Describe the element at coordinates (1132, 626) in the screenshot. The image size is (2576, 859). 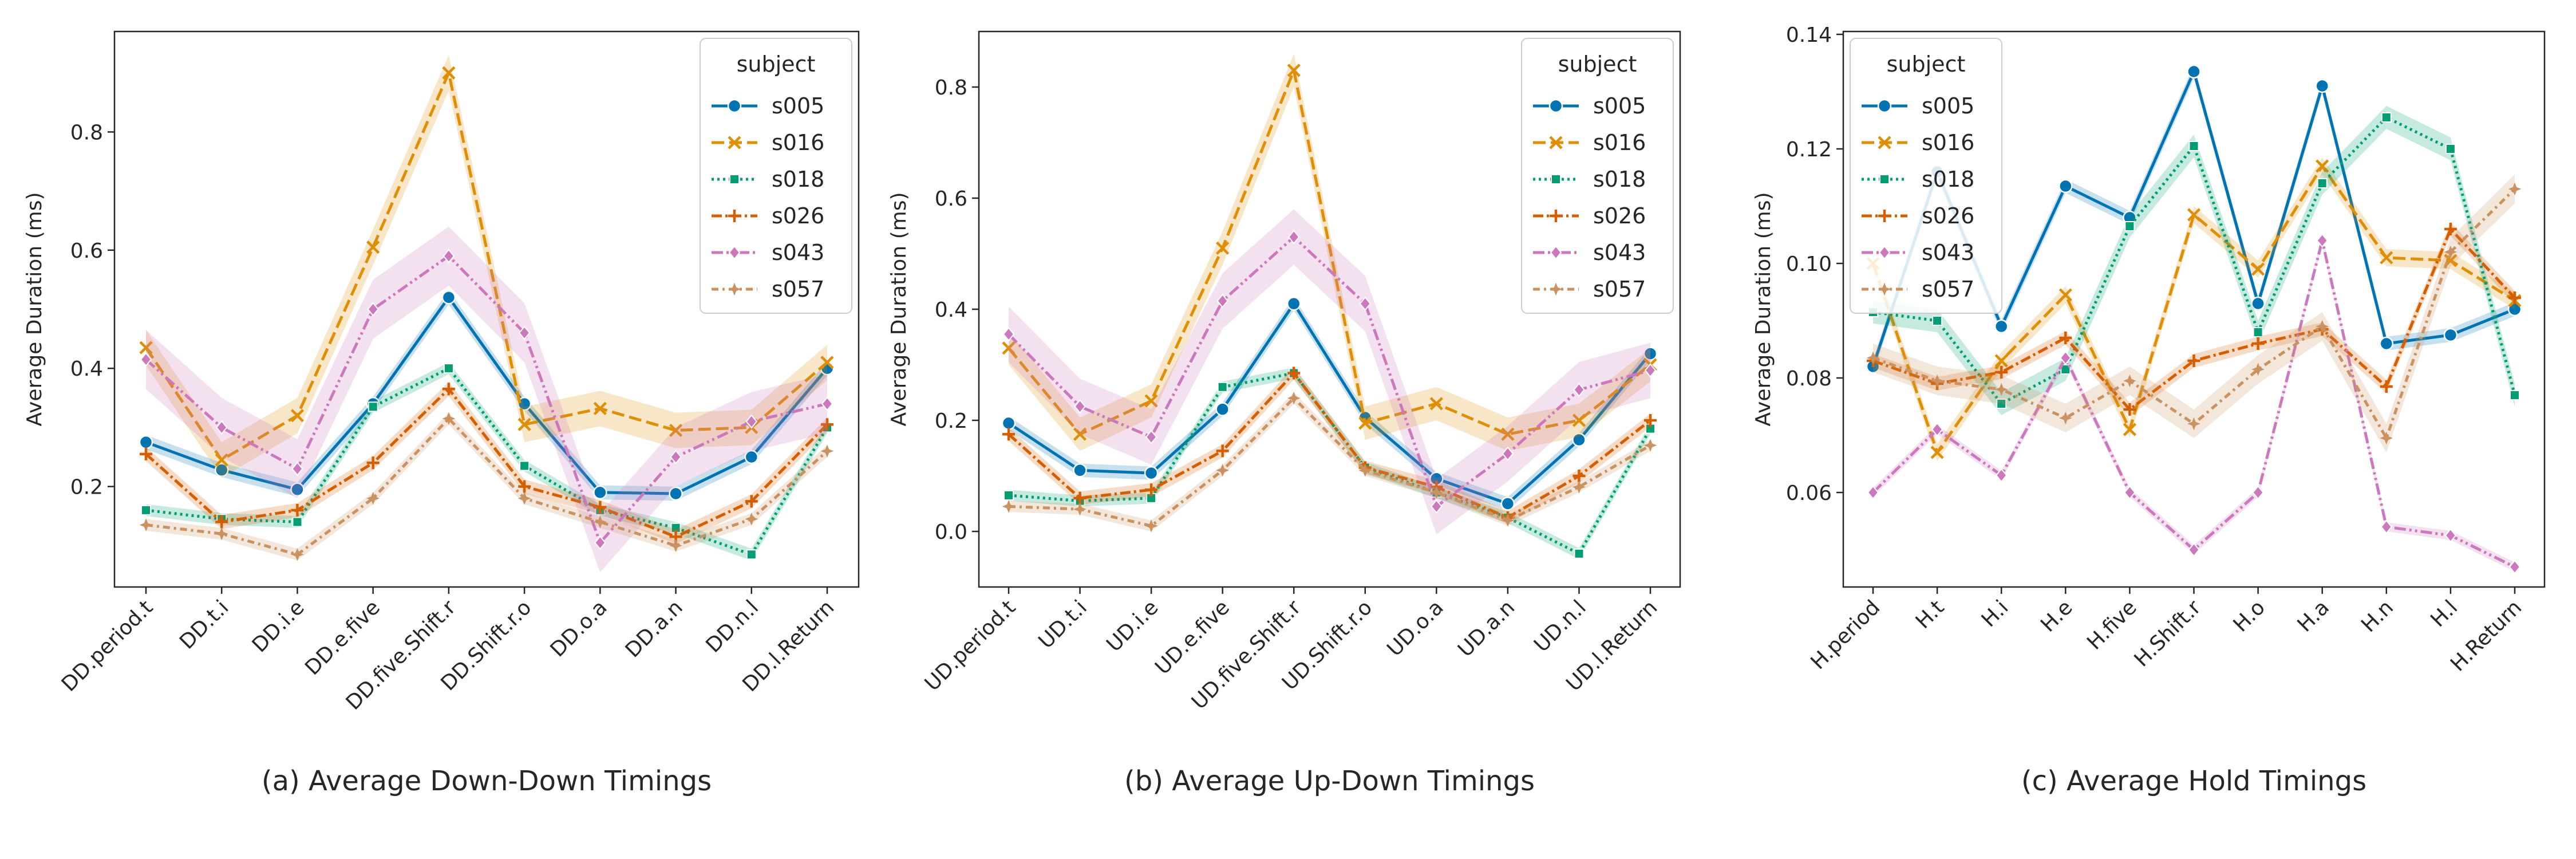
I see `x-tick-label: UD.i.e` at that location.